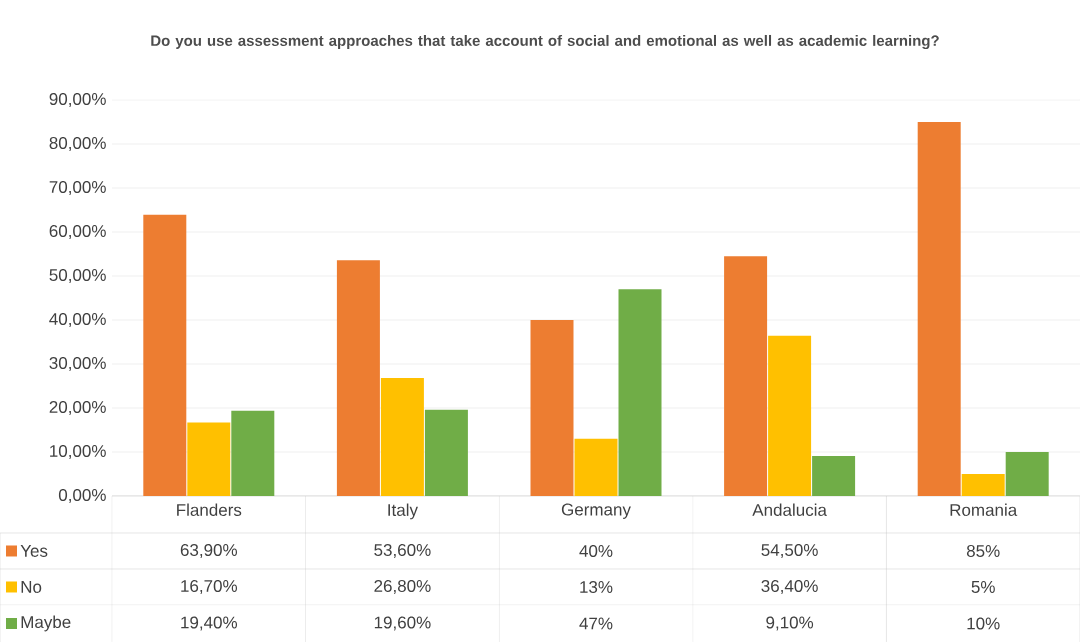 The height and width of the screenshot is (642, 1080). I want to click on data-label: 5%, so click(983, 587).